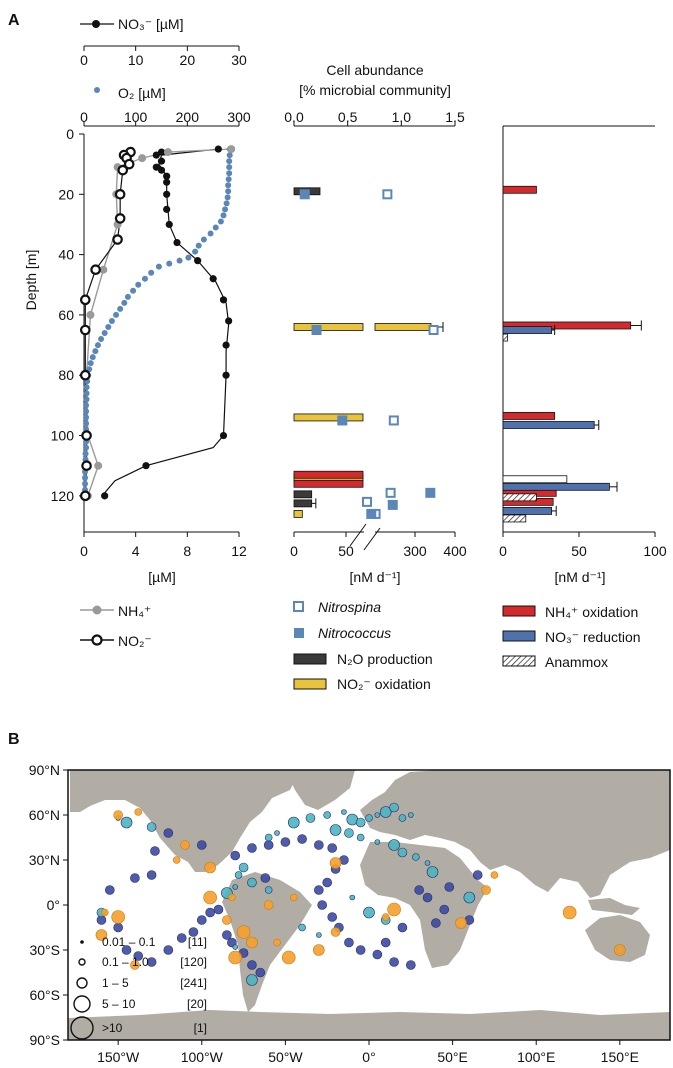  What do you see at coordinates (163, 57) in the screenshot?
I see `no3-axis-ticks: 0 10 20 30` at bounding box center [163, 57].